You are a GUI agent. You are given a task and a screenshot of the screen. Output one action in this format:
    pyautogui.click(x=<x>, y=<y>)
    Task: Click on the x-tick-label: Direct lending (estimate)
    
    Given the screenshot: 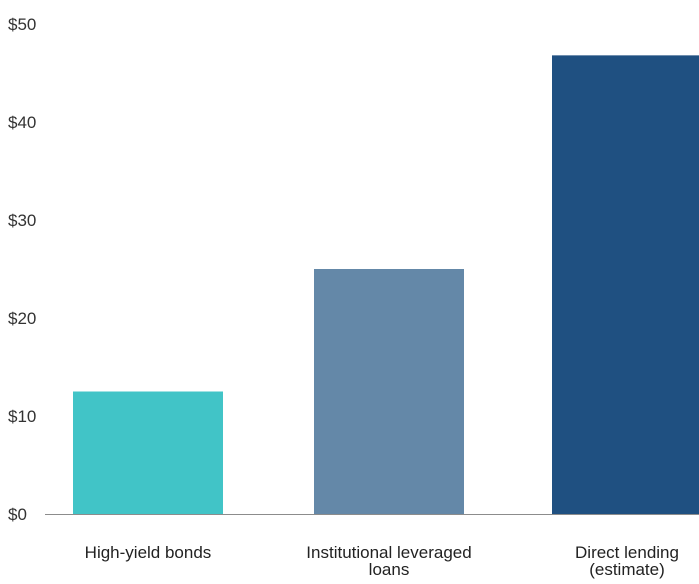 What is the action you would take?
    pyautogui.click(x=627, y=561)
    